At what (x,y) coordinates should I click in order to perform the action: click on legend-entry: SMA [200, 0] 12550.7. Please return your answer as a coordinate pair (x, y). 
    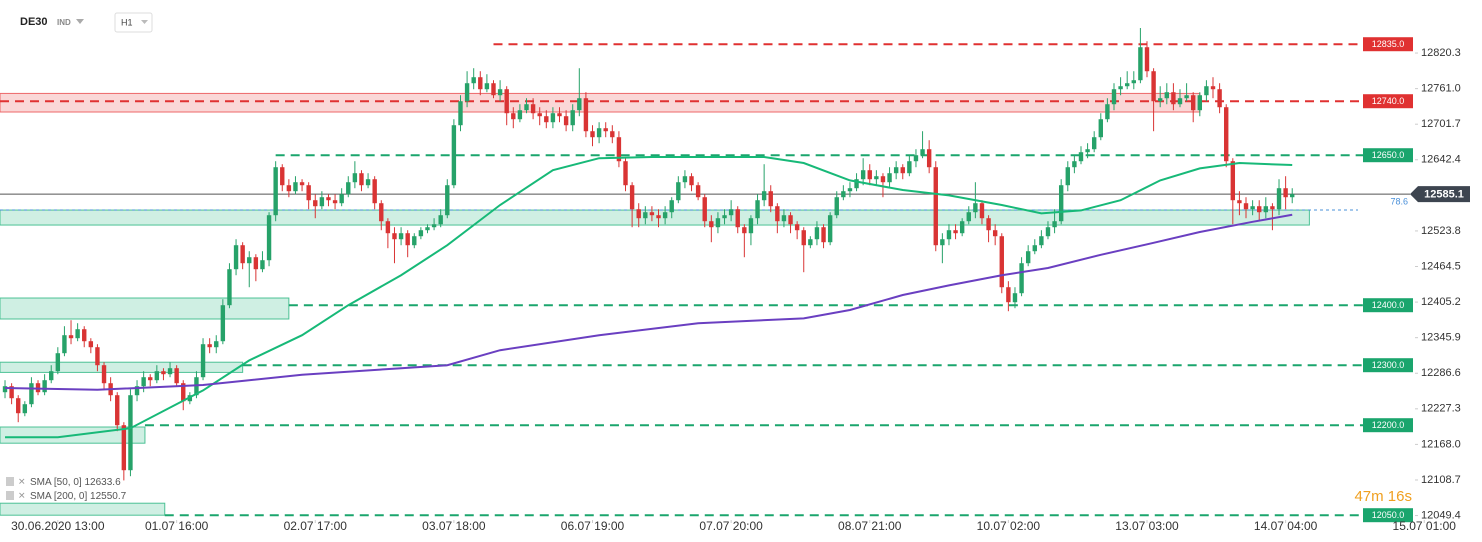
    Looking at the image, I should click on (78, 496).